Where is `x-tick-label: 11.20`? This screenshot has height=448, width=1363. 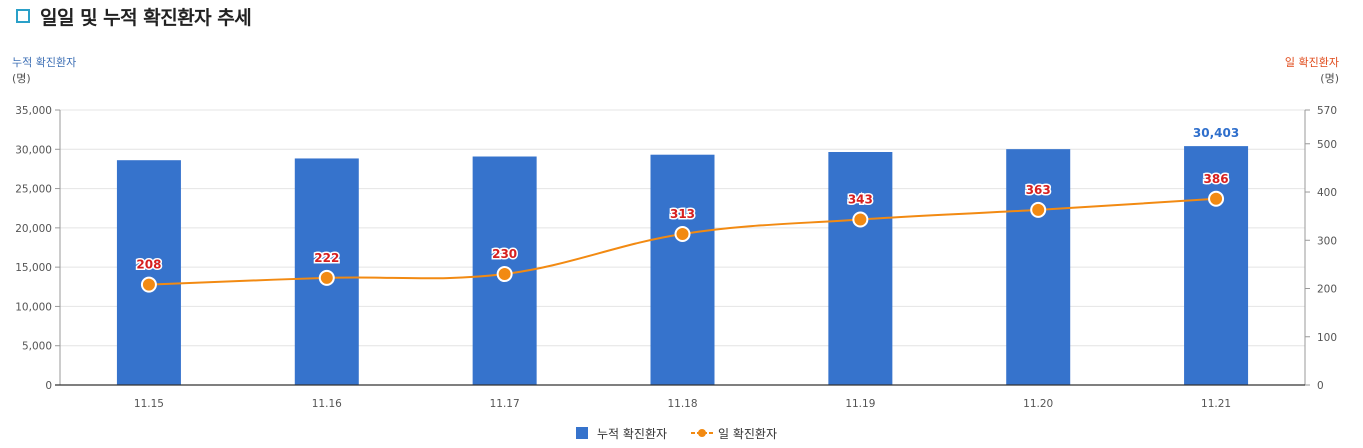
x-tick-label: 11.20 is located at coordinates (1038, 404).